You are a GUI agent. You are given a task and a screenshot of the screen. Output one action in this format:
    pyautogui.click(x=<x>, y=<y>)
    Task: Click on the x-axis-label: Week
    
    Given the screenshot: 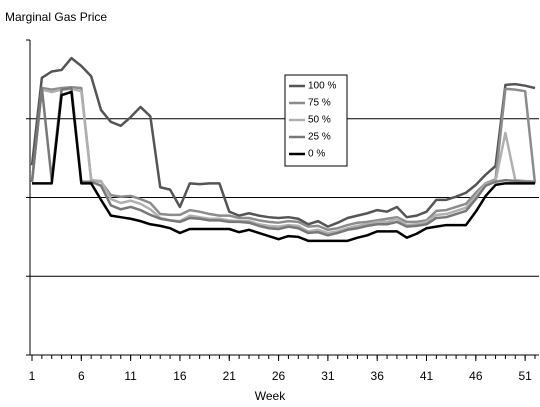 What is the action you would take?
    pyautogui.click(x=270, y=396)
    